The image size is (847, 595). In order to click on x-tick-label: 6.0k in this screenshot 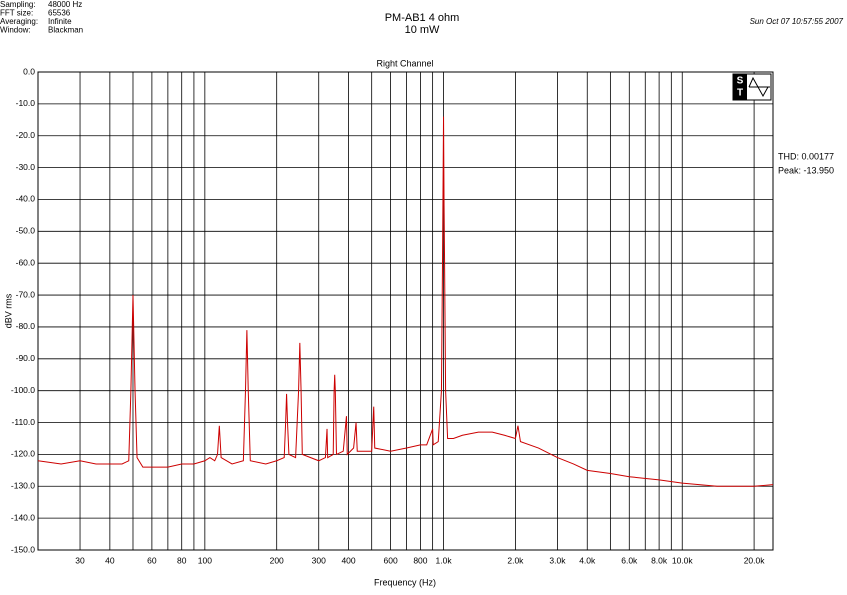, I will do `click(629, 560)`.